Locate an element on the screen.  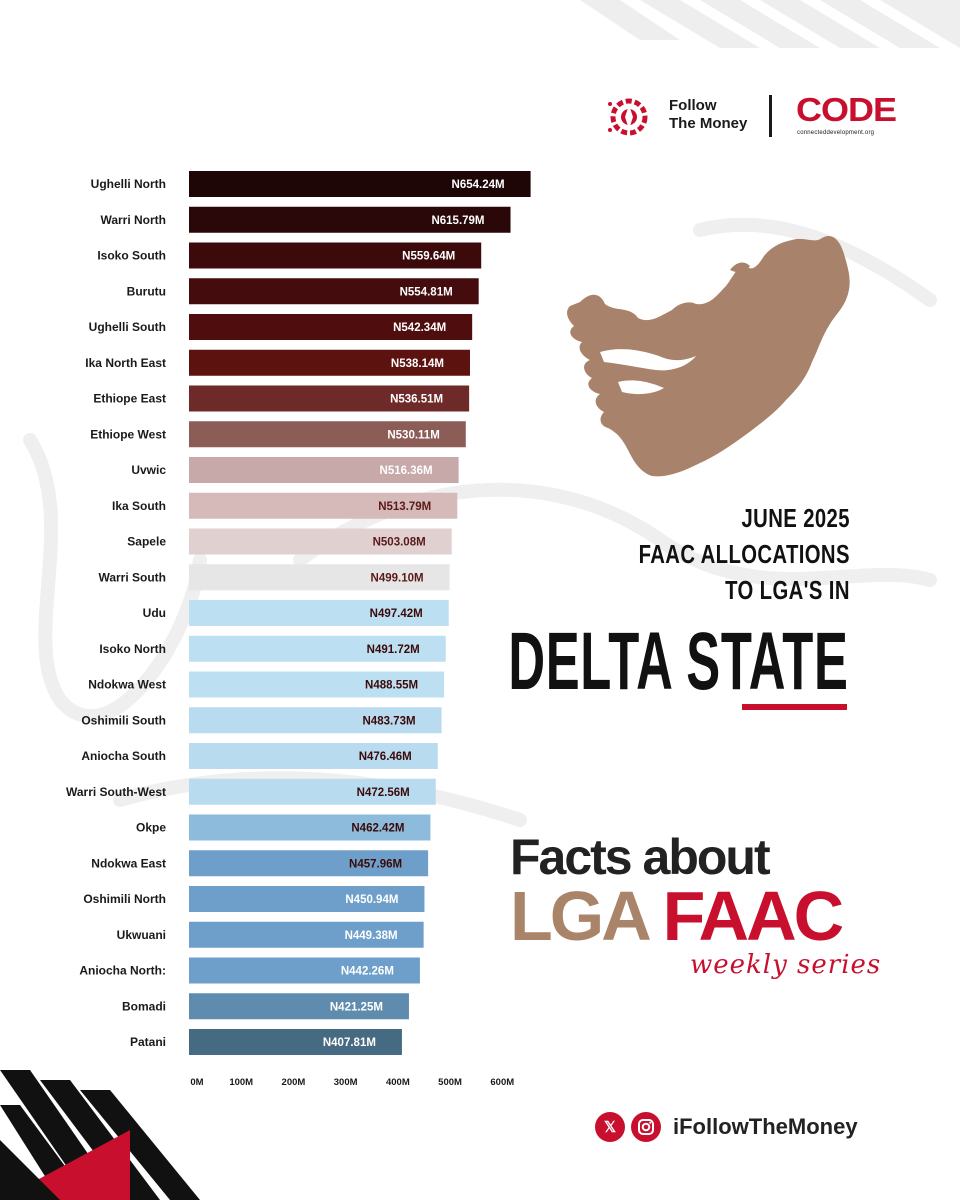
category-label: Ndokwa East is located at coordinates (128, 863).